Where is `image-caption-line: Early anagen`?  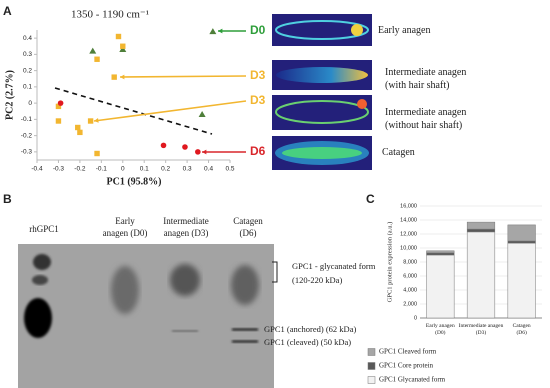 image-caption-line: Early anagen is located at coordinates (404, 30).